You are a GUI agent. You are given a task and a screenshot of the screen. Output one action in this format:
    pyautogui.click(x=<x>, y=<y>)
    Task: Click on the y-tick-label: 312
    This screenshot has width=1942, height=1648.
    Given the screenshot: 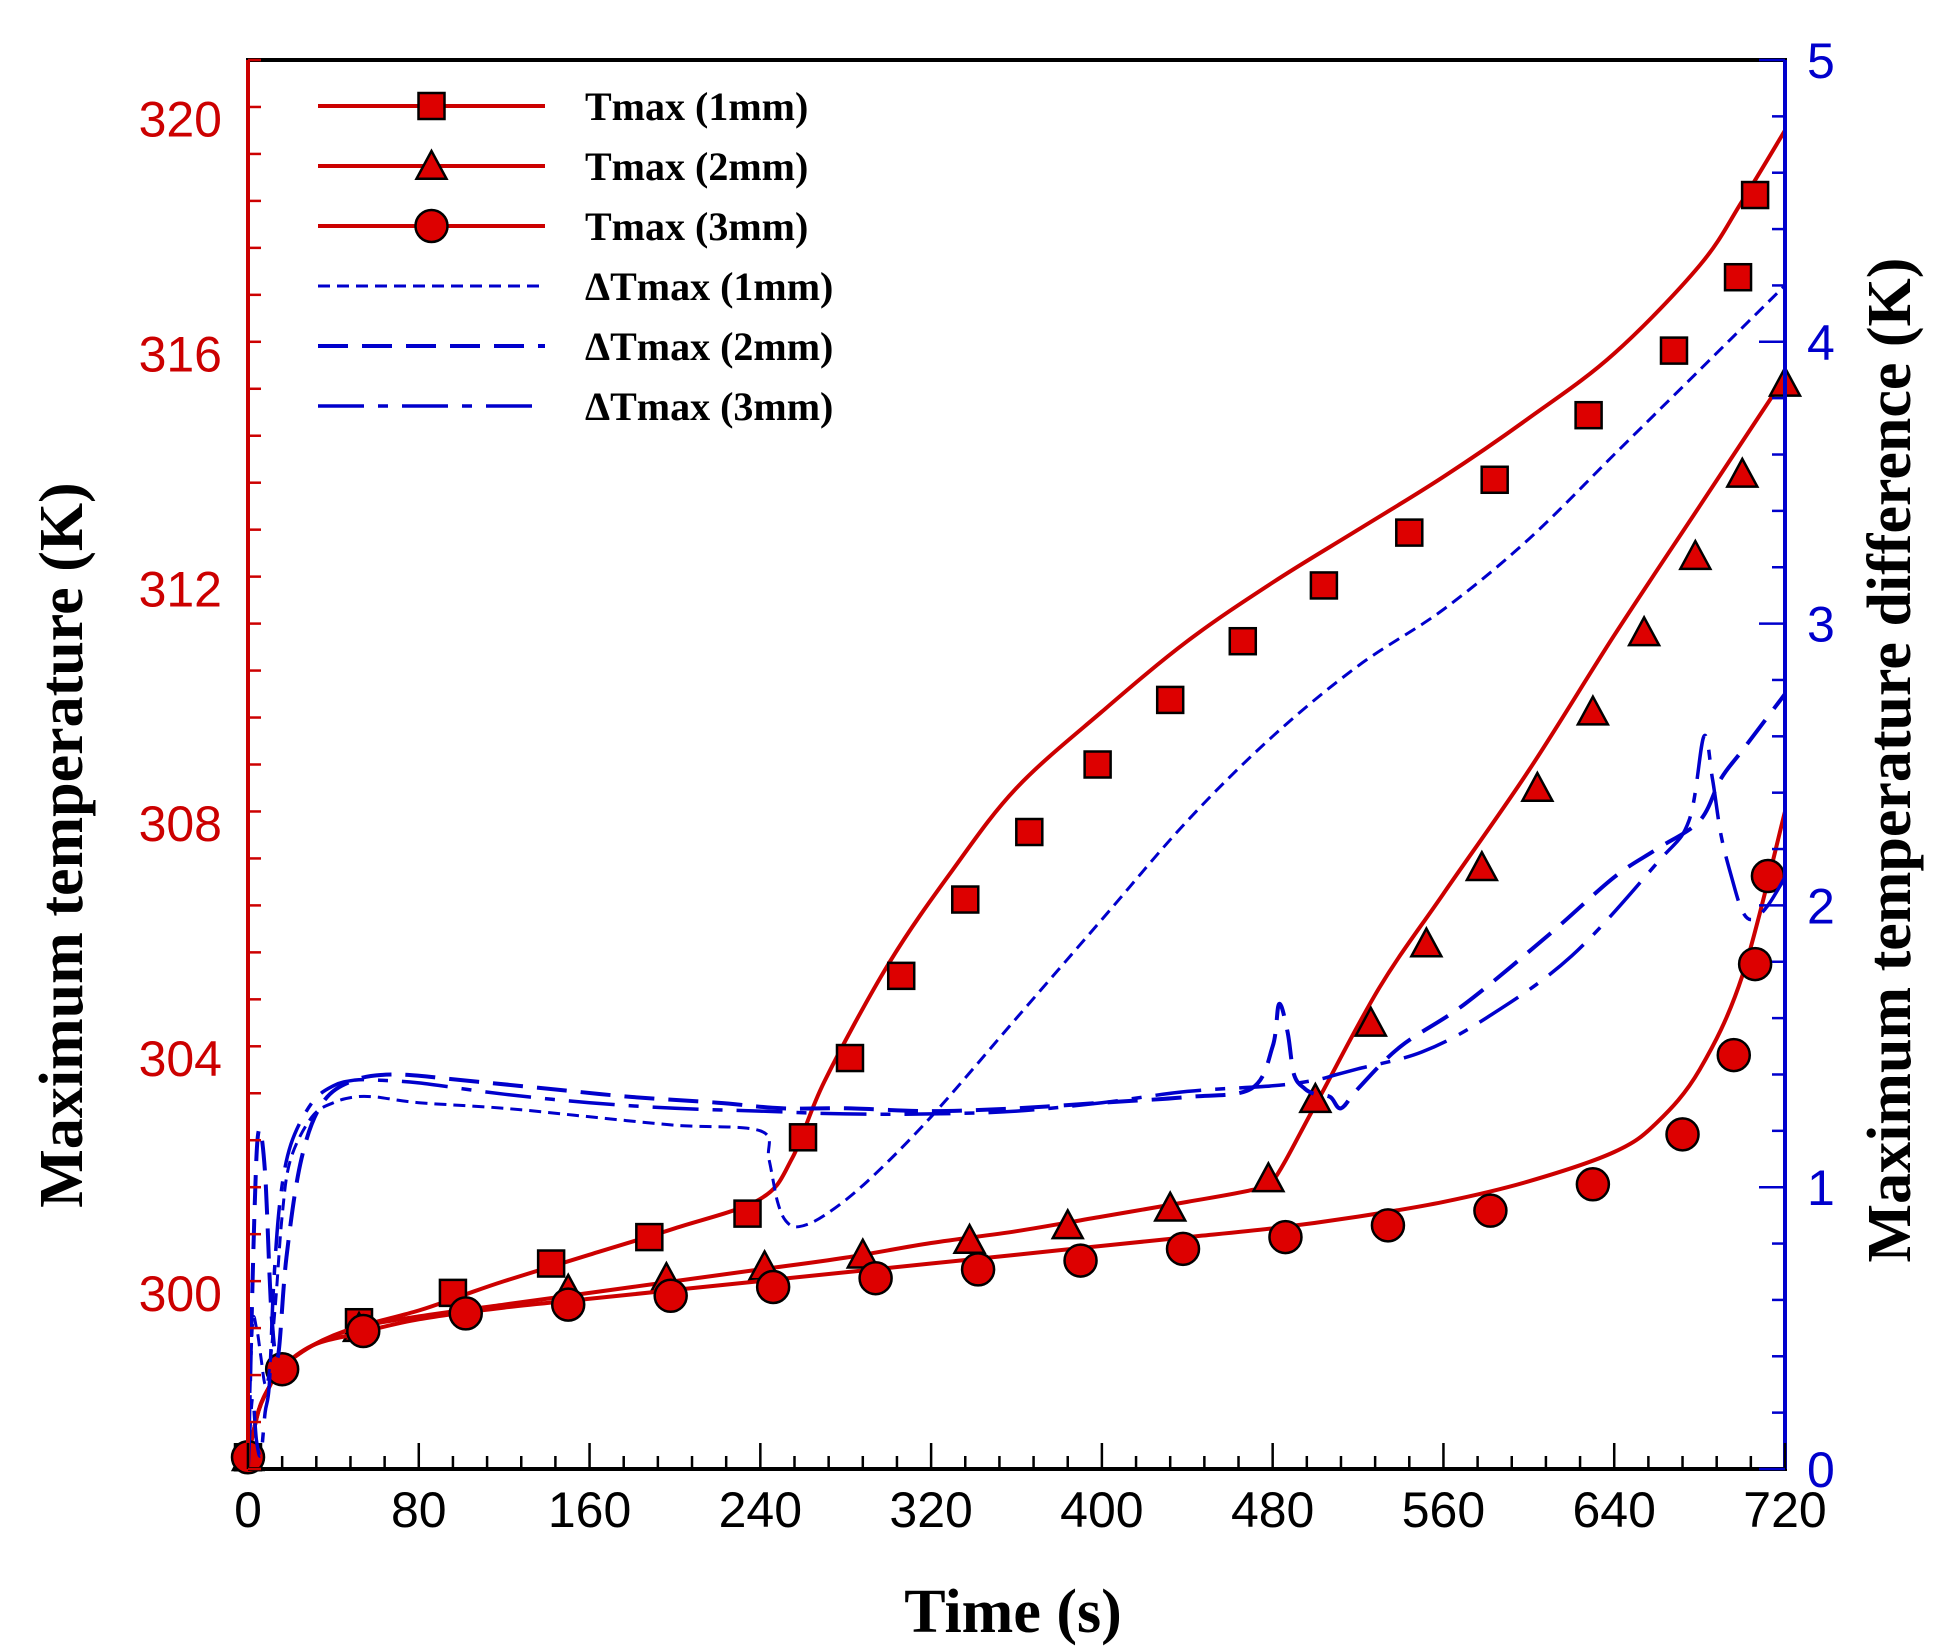 What is the action you would take?
    pyautogui.click(x=180, y=589)
    